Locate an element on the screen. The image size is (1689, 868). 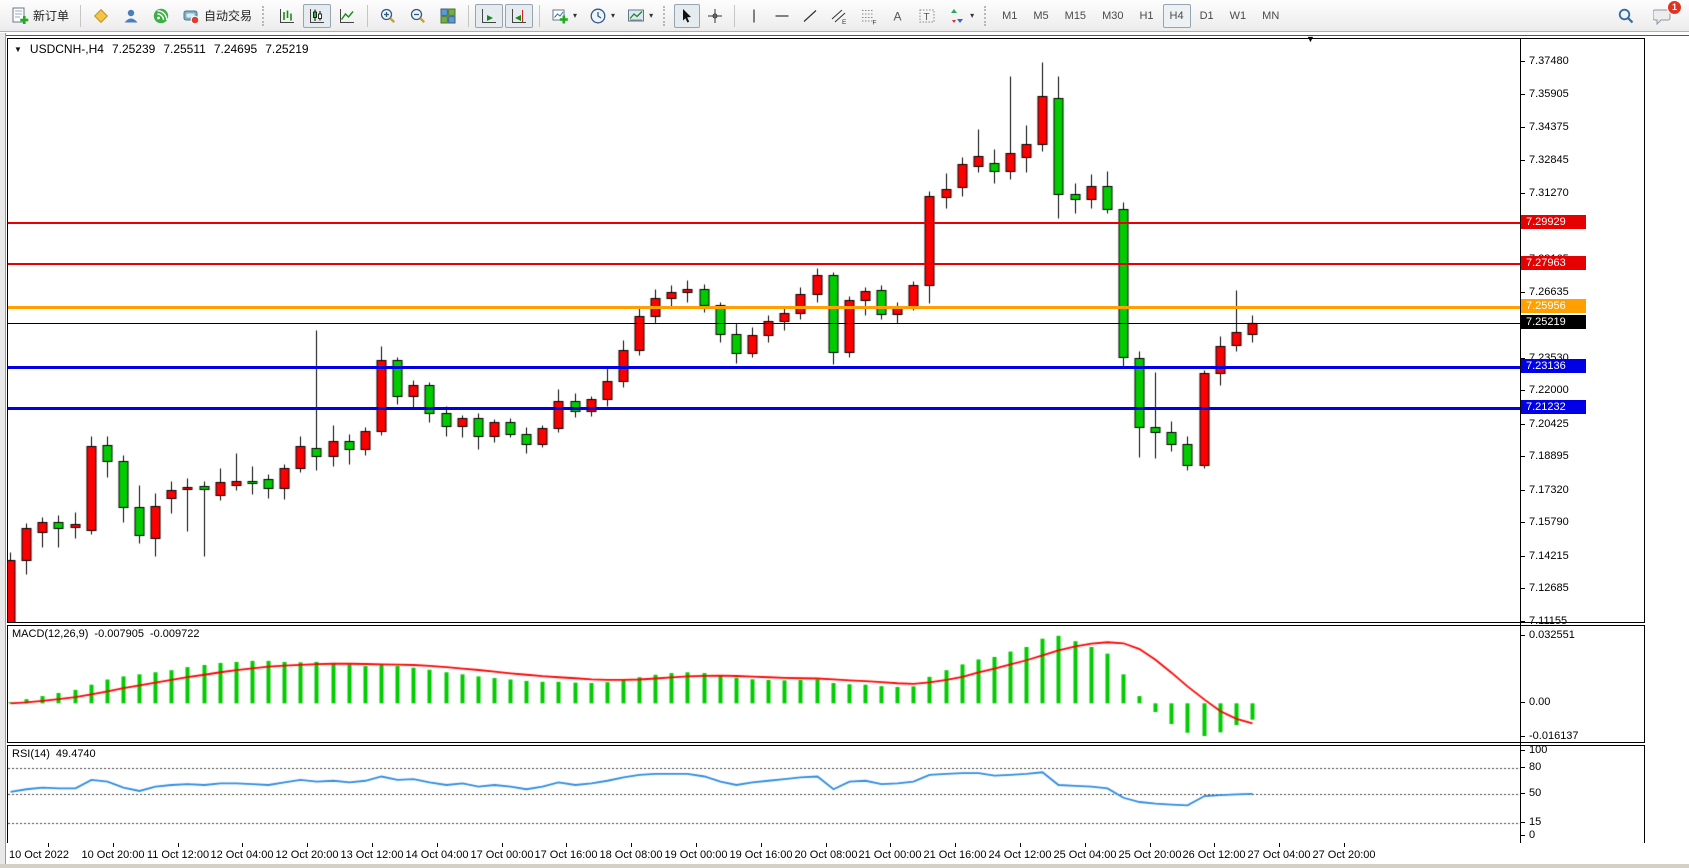
timeframe-m15-button: M15 is located at coordinates (1075, 15).